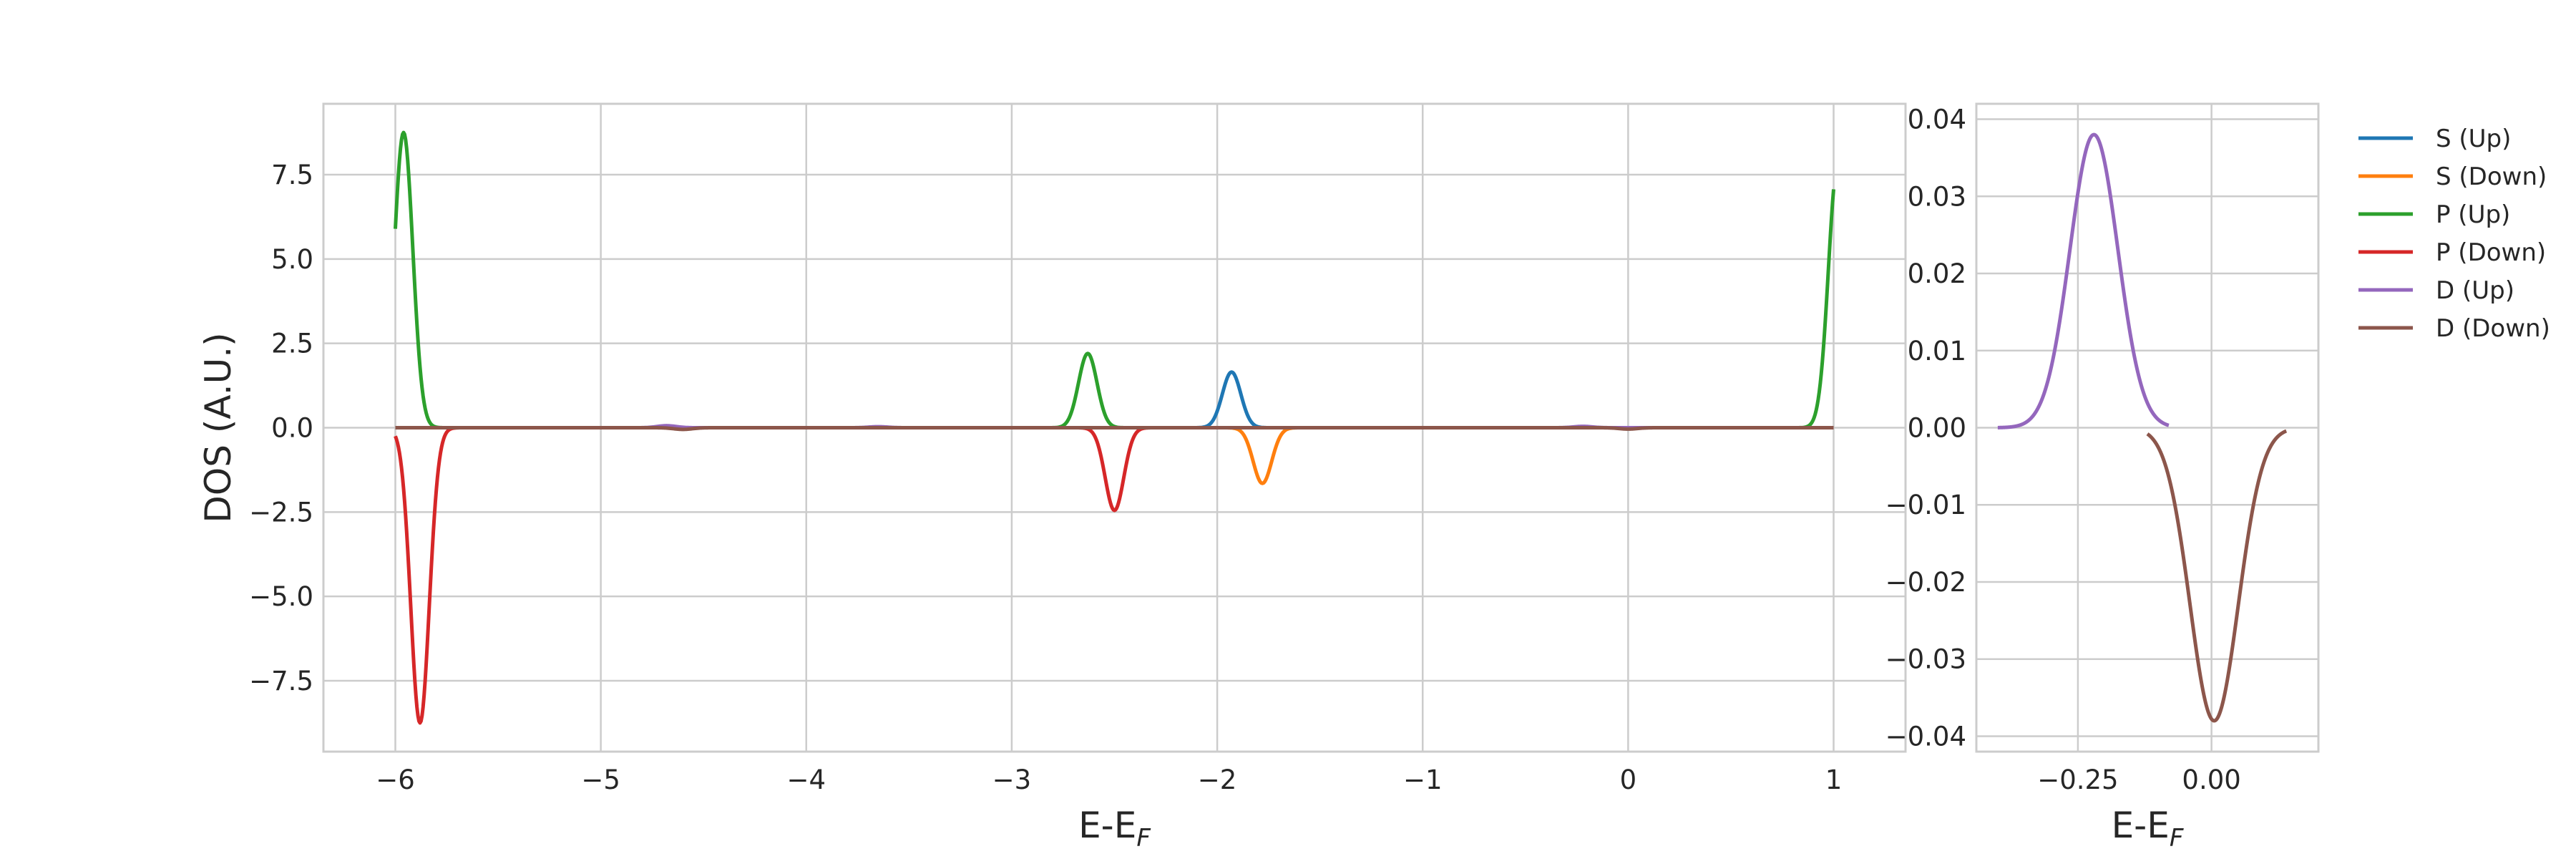 The width and height of the screenshot is (2576, 859). Describe the element at coordinates (2475, 290) in the screenshot. I see `legend-label: D (Up)` at that location.